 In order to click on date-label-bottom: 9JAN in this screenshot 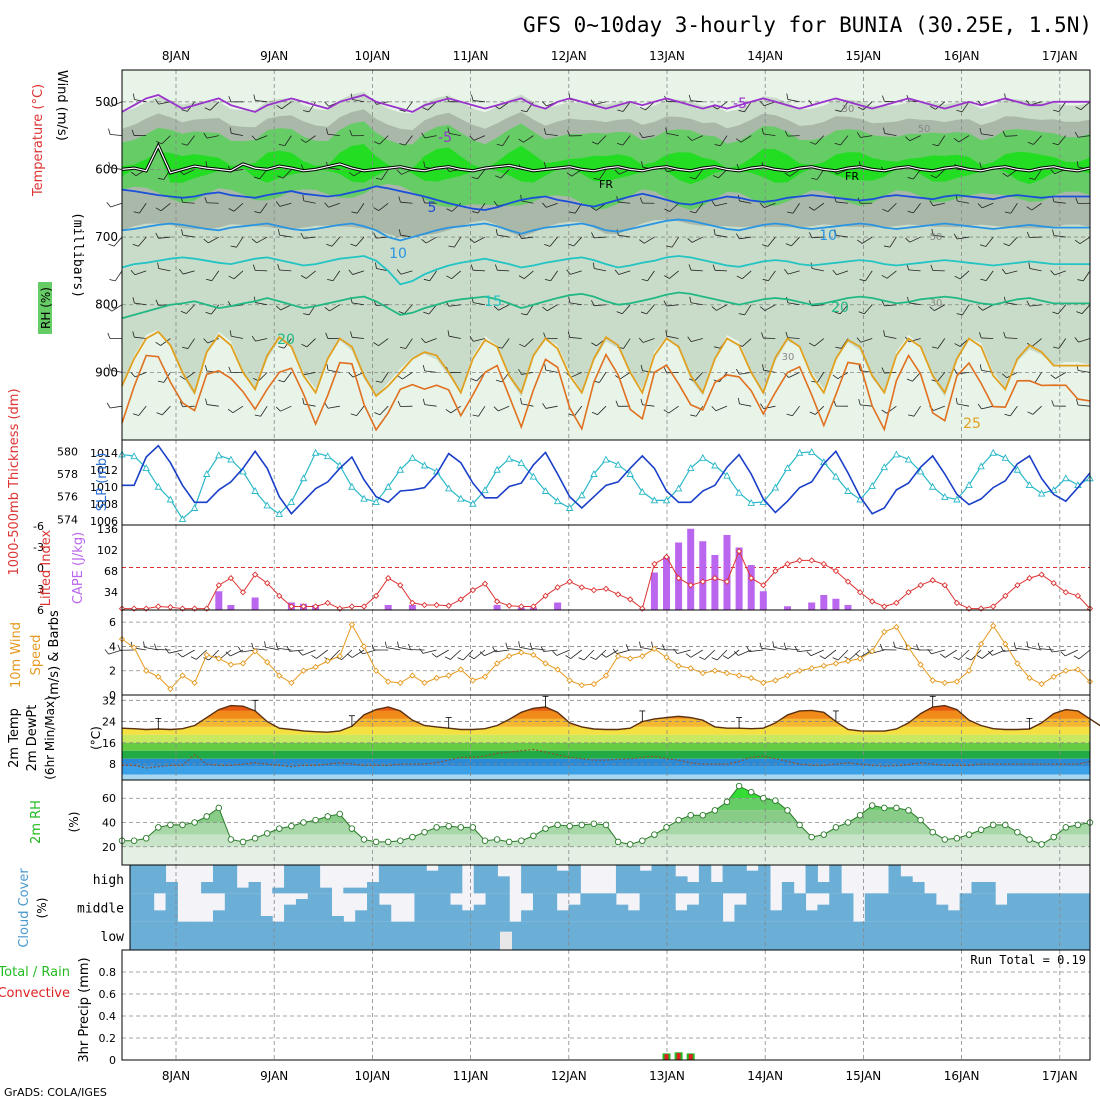, I will do `click(274, 1076)`.